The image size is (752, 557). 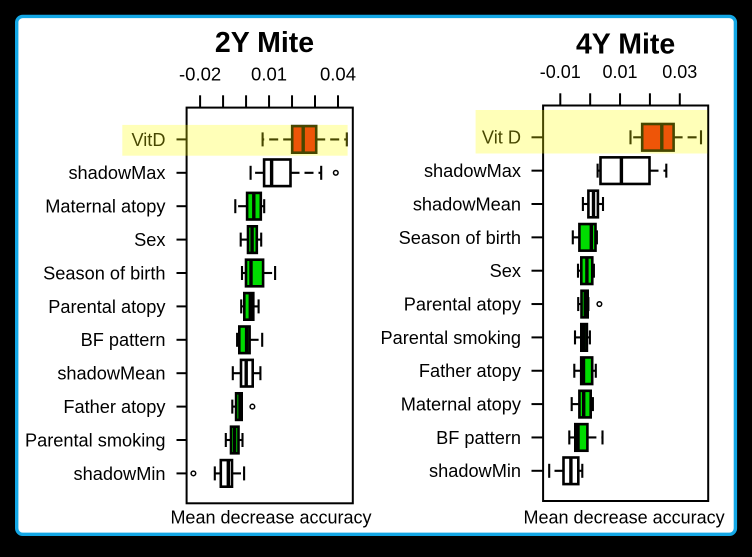 What do you see at coordinates (501, 138) in the screenshot?
I see `svg-text: Vit D` at bounding box center [501, 138].